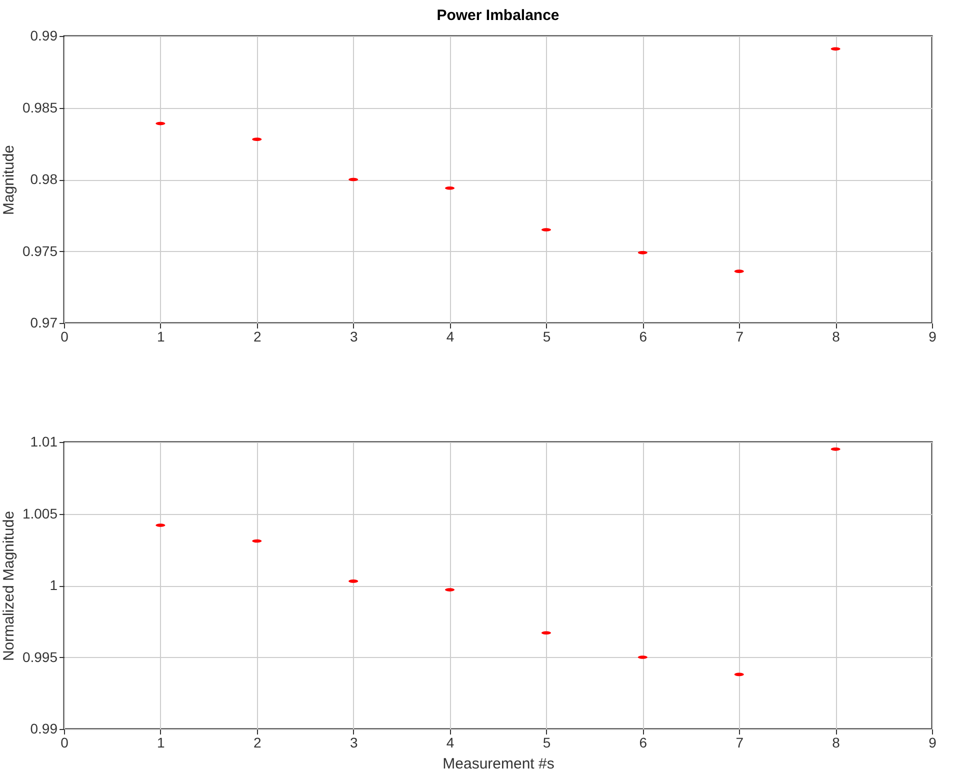 The width and height of the screenshot is (969, 770). Describe the element at coordinates (40, 656) in the screenshot. I see `y-tick-label: 0.995` at that location.